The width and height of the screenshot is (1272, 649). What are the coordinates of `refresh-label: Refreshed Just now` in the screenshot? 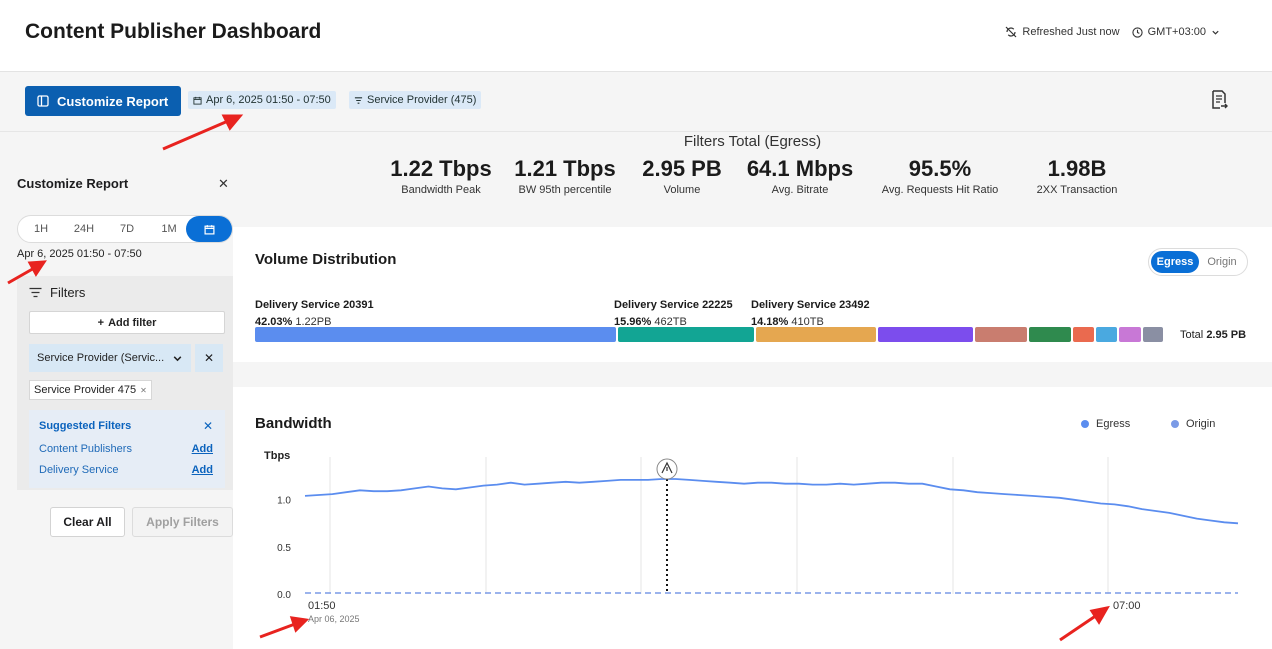 It's located at (1071, 32).